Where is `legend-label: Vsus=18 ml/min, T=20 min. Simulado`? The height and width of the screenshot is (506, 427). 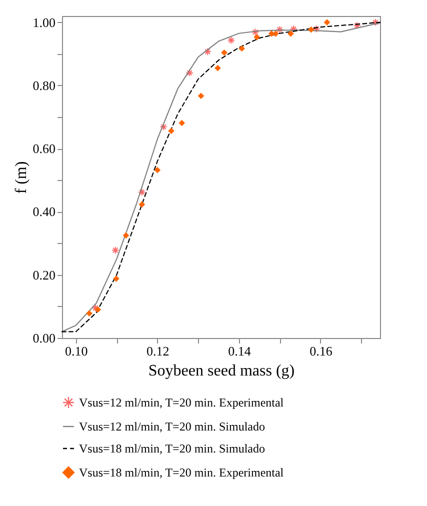 legend-label: Vsus=18 ml/min, T=20 min. Simulado is located at coordinates (172, 449).